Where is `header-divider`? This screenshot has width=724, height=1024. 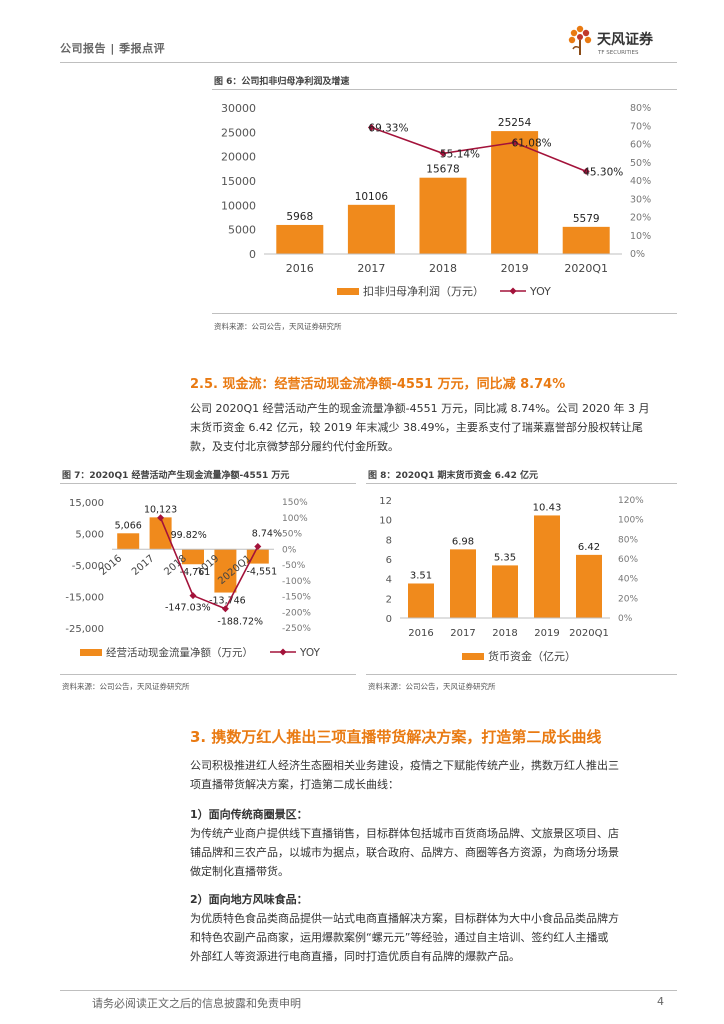 header-divider is located at coordinates (368, 62).